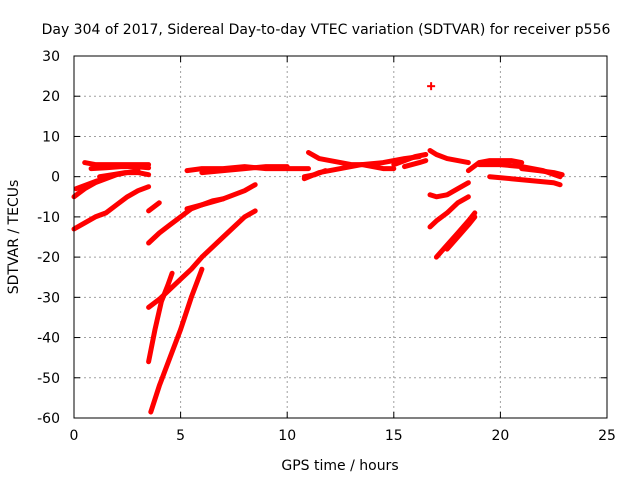  Describe the element at coordinates (48, 419) in the screenshot. I see `y-tick-label: -60` at that location.